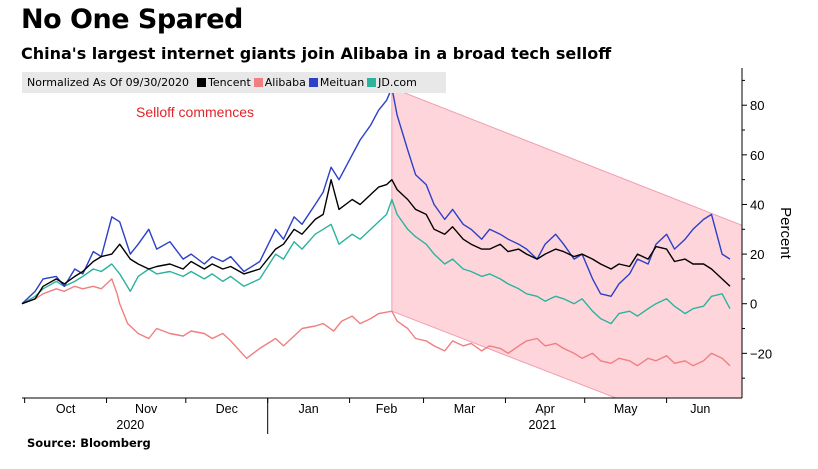 The width and height of the screenshot is (818, 469). Describe the element at coordinates (465, 409) in the screenshot. I see `x-tick-label: Mar` at that location.